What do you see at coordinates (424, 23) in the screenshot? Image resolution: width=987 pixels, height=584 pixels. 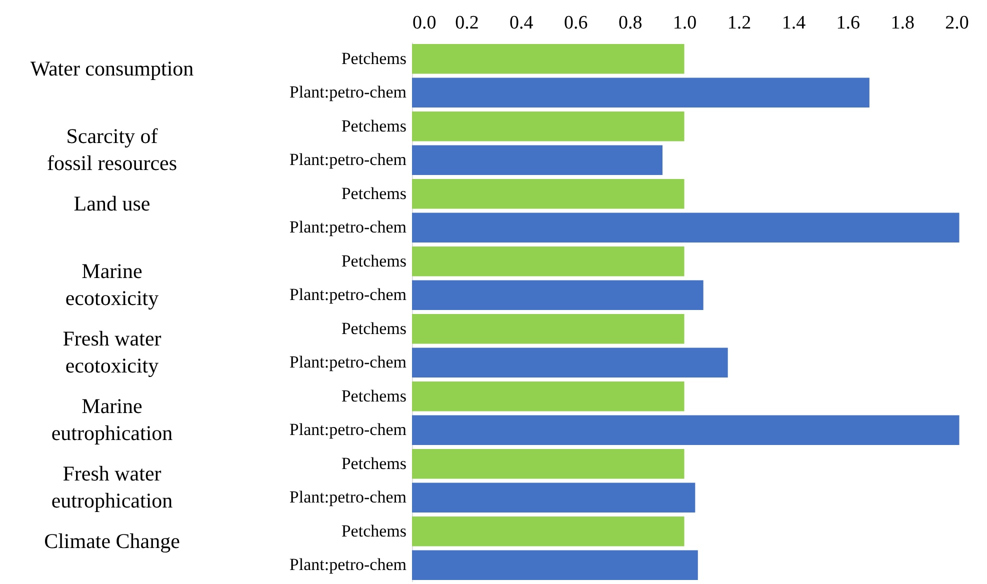 I see `x-tick-label: 0.0` at bounding box center [424, 23].